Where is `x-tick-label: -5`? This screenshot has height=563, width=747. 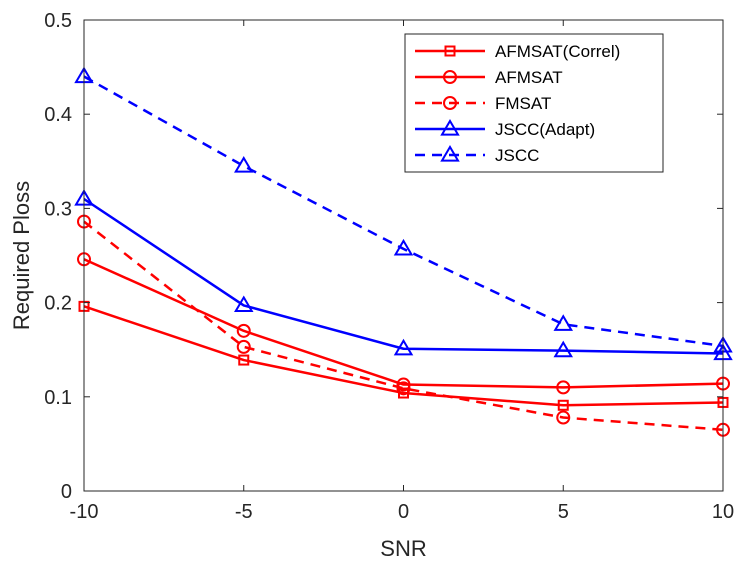 x-tick-label: -5 is located at coordinates (244, 512).